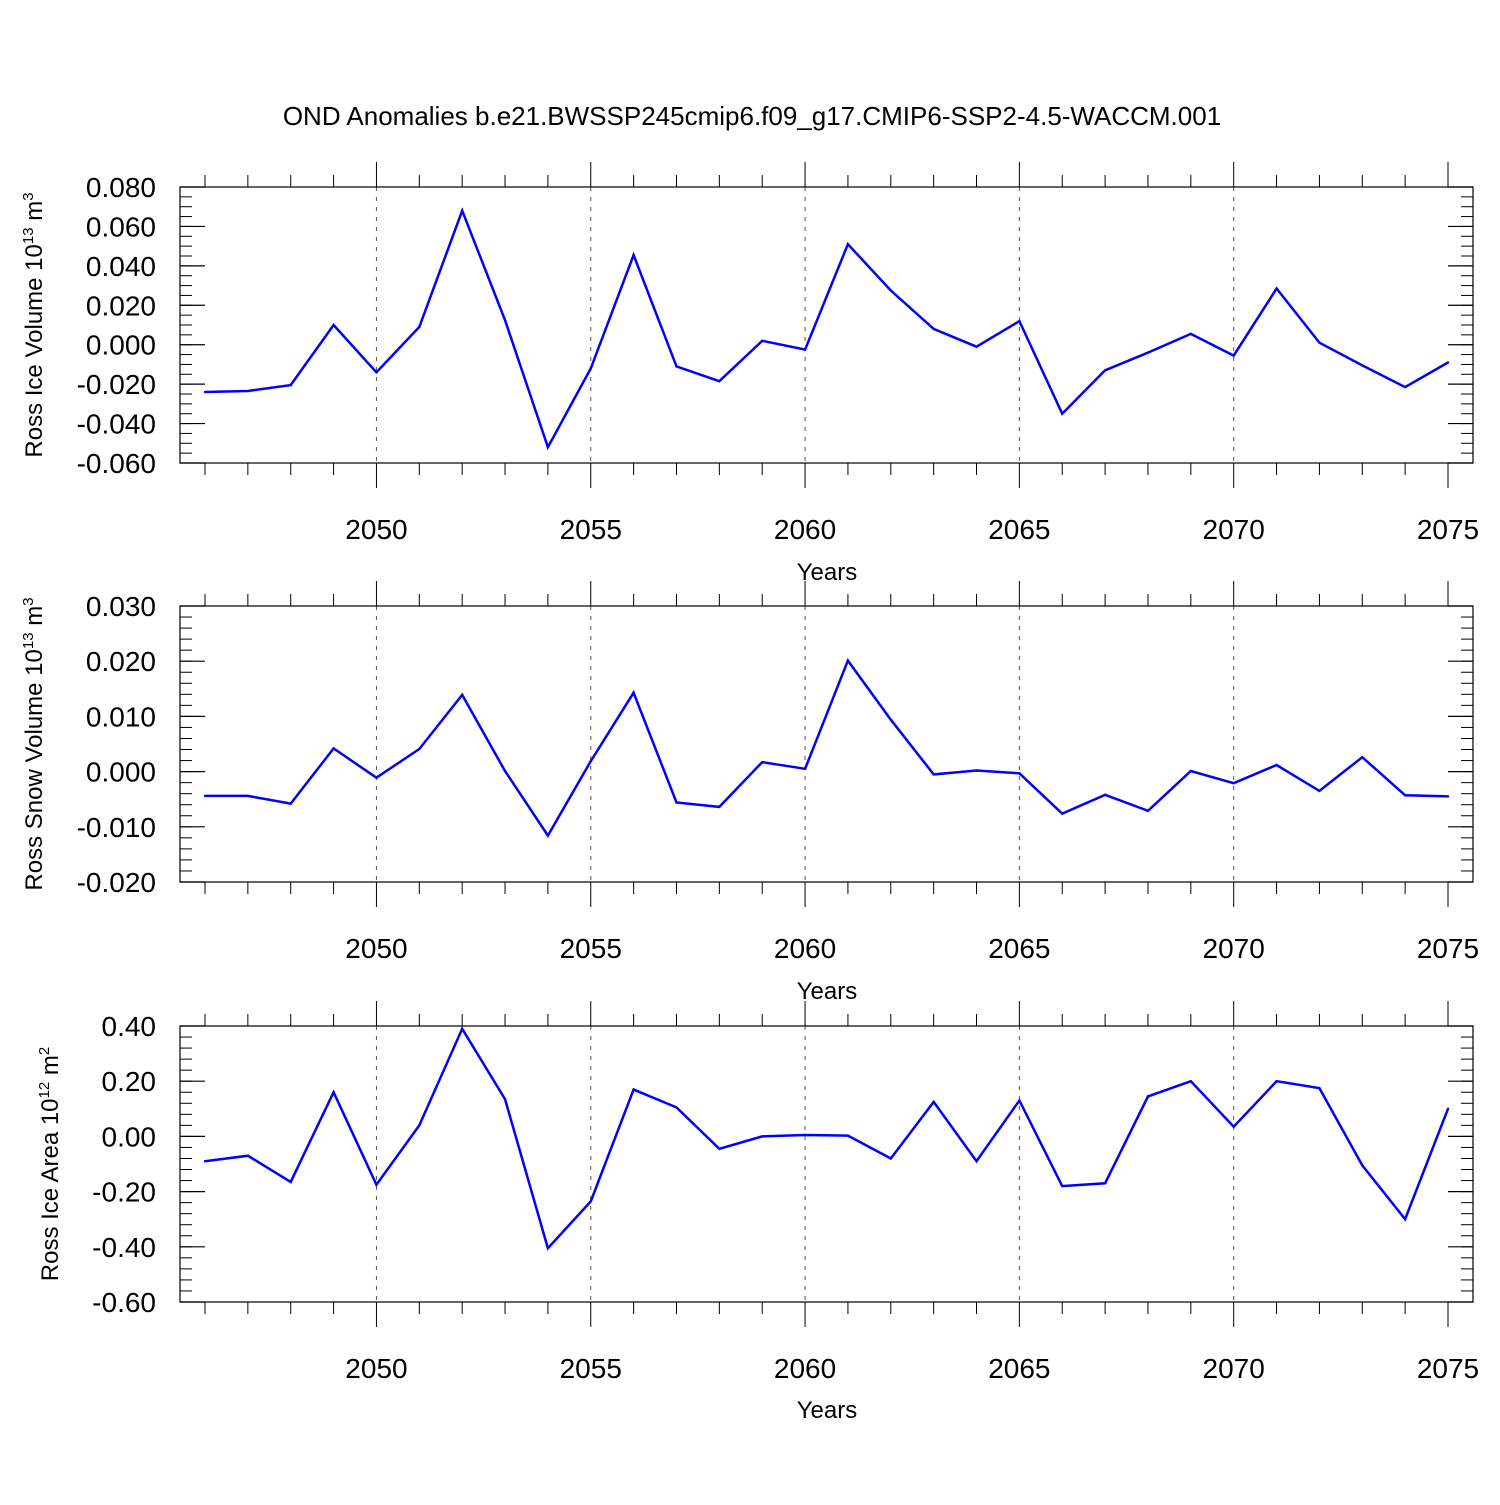  What do you see at coordinates (129, 1081) in the screenshot?
I see `ytick-label: 0.20` at bounding box center [129, 1081].